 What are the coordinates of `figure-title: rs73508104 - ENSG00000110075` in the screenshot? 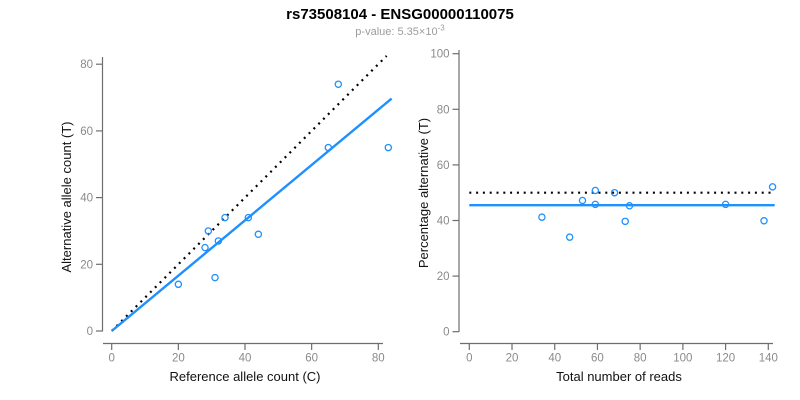 It's located at (400, 14).